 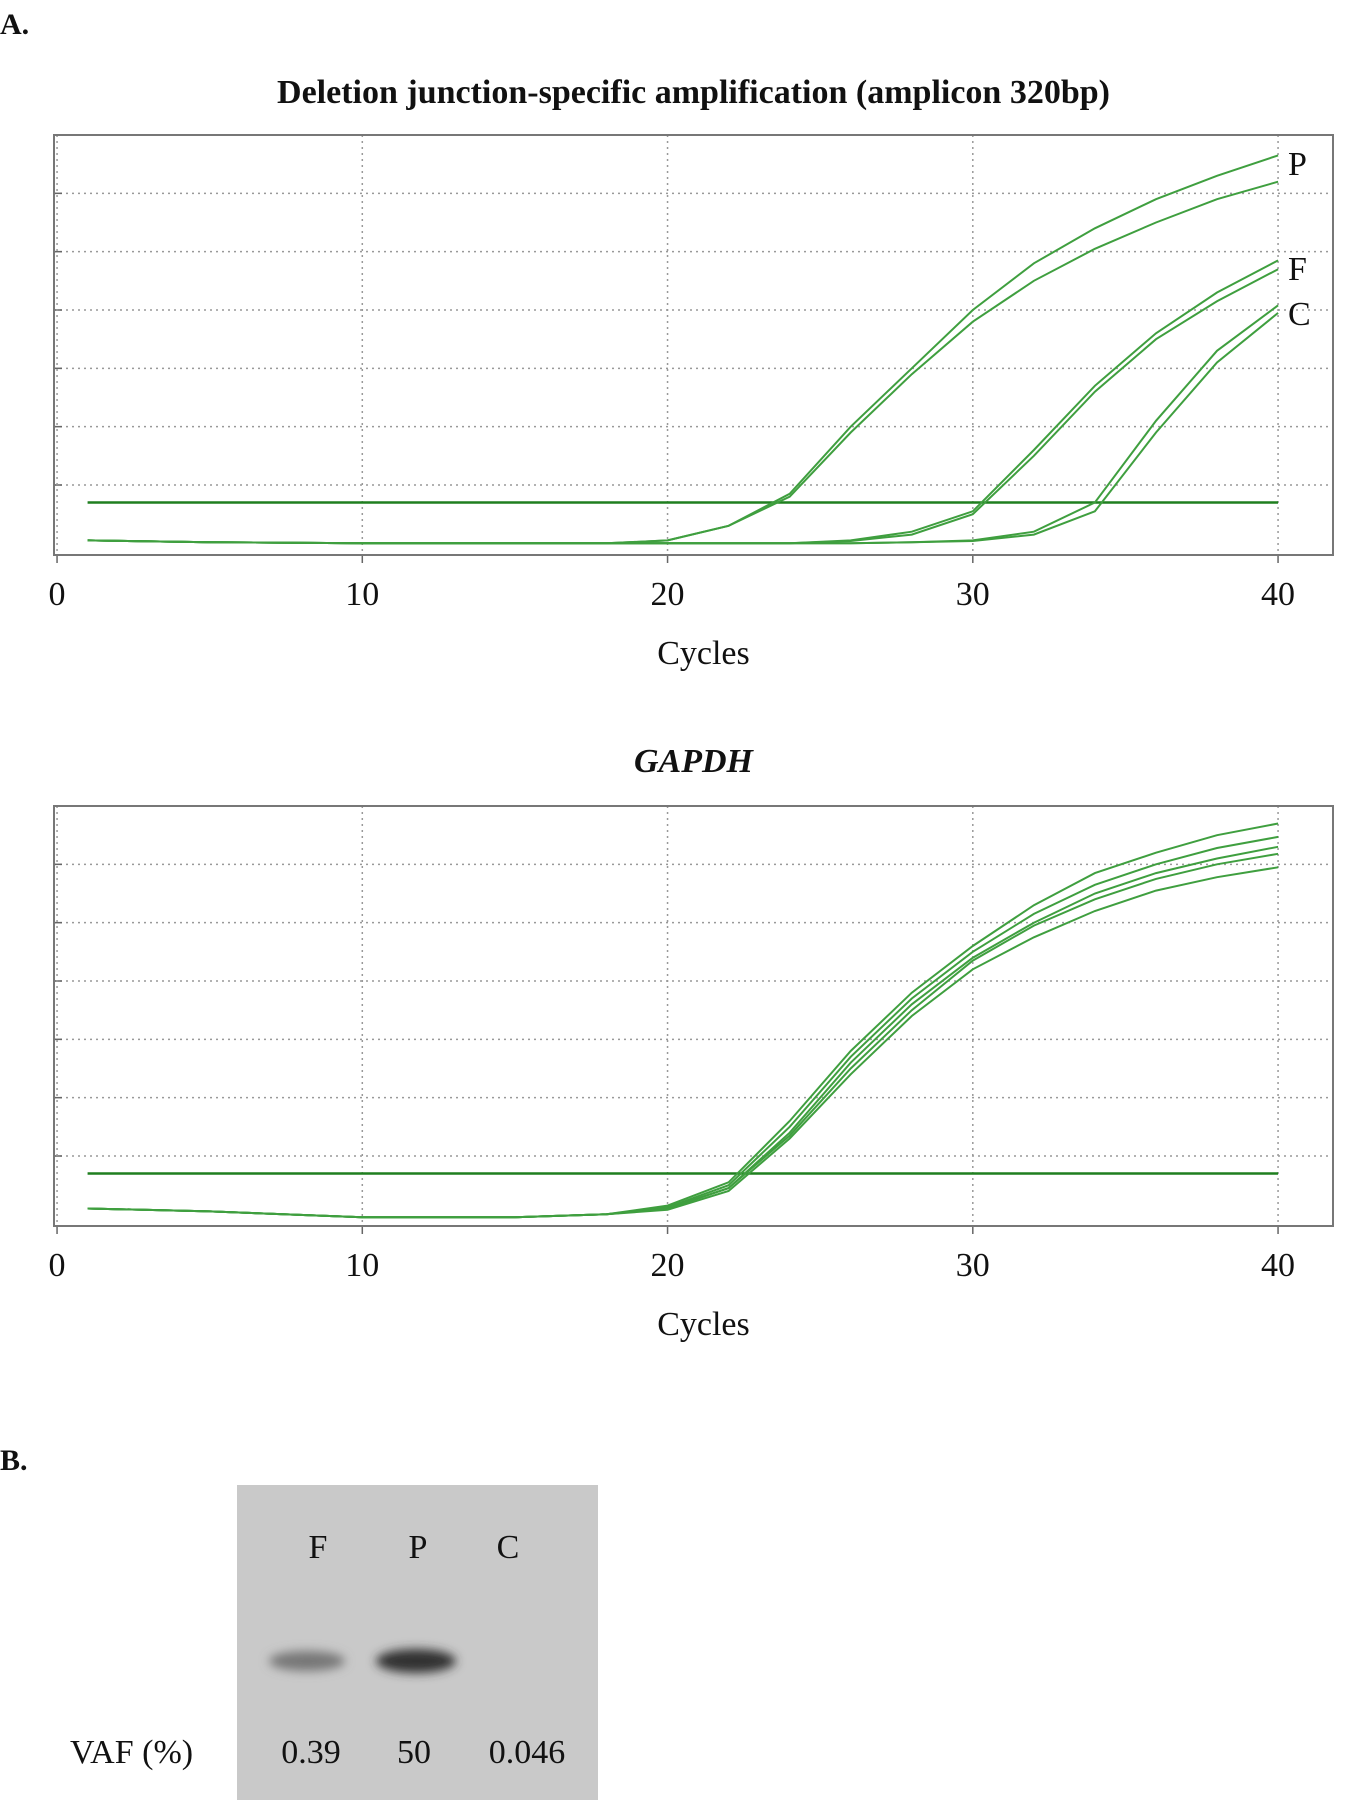 What do you see at coordinates (527, 1752) in the screenshot?
I see `vaf-value: 0.046` at bounding box center [527, 1752].